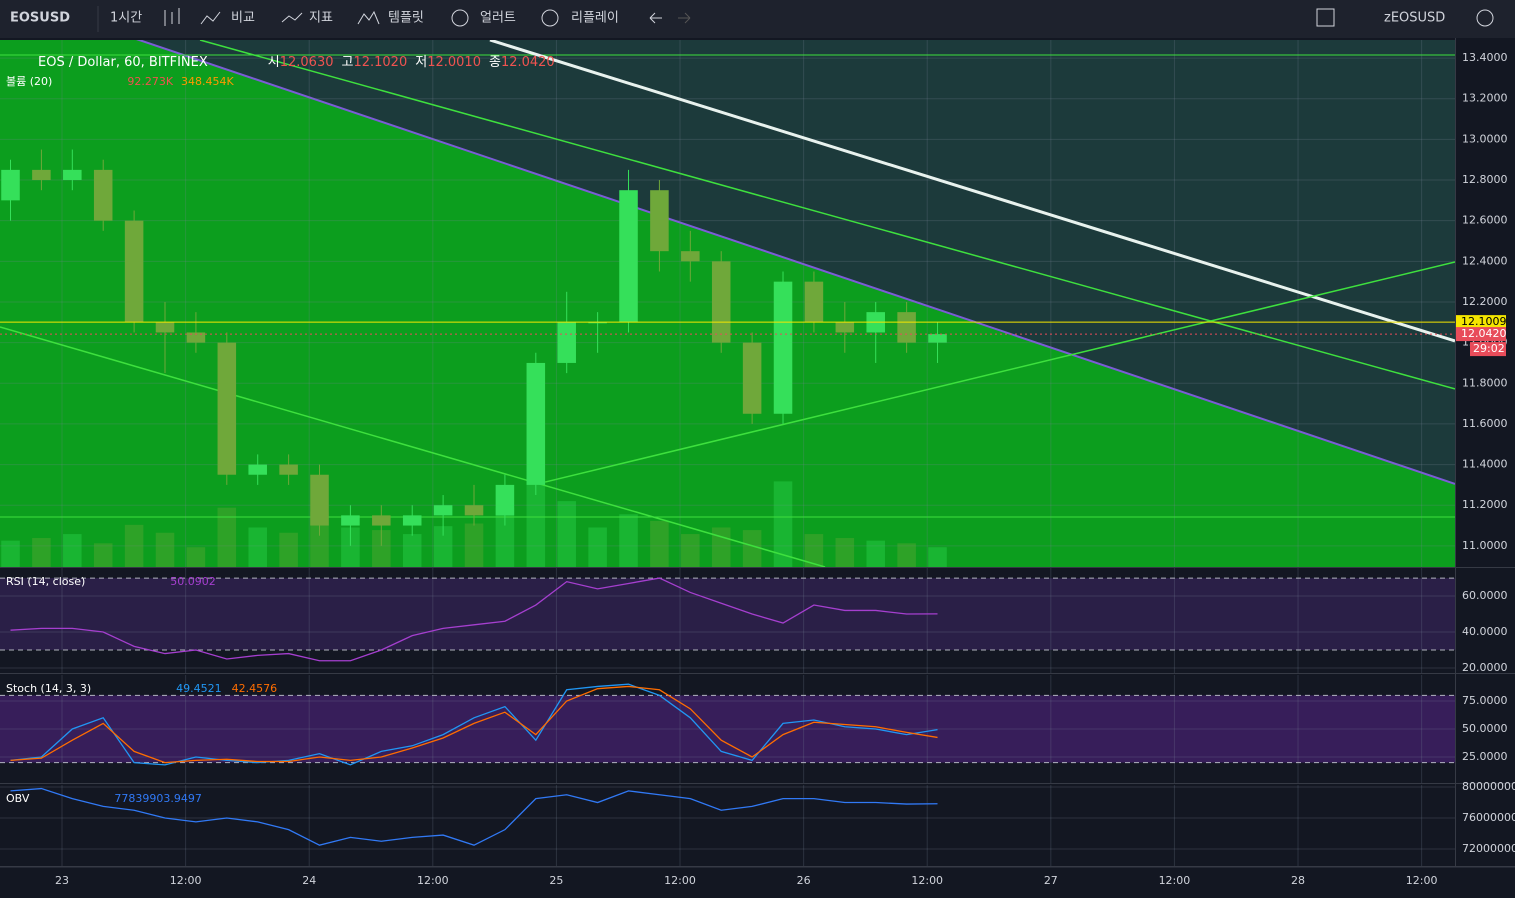 This screenshot has width=1515, height=898. Describe the element at coordinates (406, 18) in the screenshot. I see `templates: 템플릿` at that location.